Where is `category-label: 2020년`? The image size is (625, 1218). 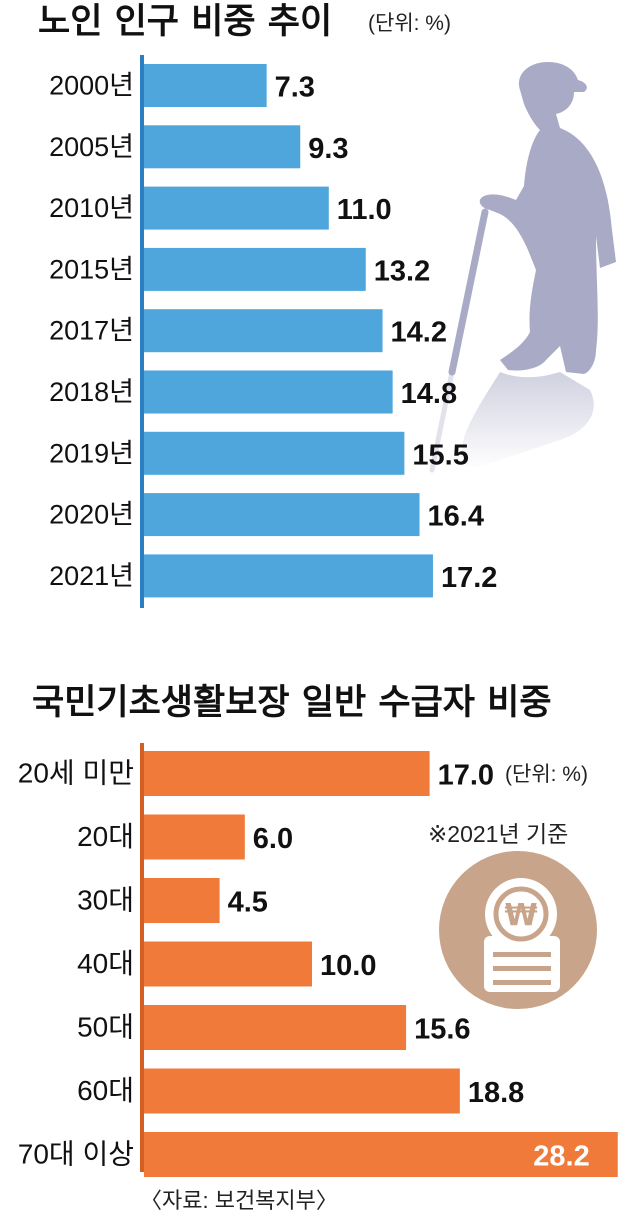
category-label: 2020년 is located at coordinates (91, 515).